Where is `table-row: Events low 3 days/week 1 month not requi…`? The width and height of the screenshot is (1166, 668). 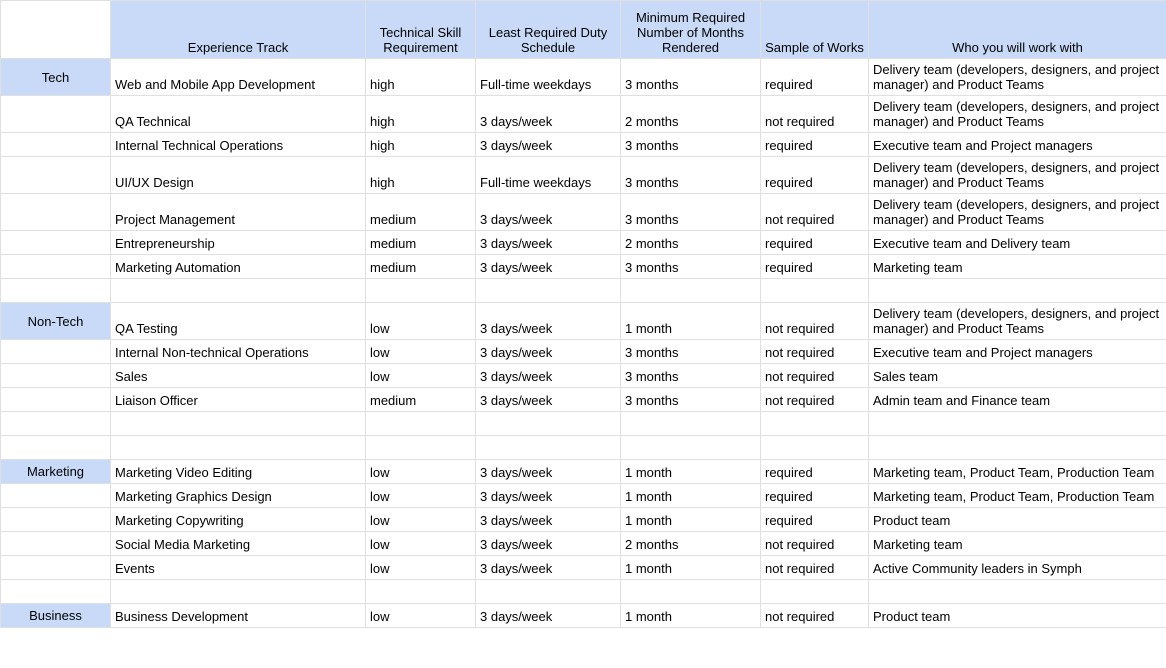
table-row: Events low 3 days/week 1 month not requi… is located at coordinates (583, 567).